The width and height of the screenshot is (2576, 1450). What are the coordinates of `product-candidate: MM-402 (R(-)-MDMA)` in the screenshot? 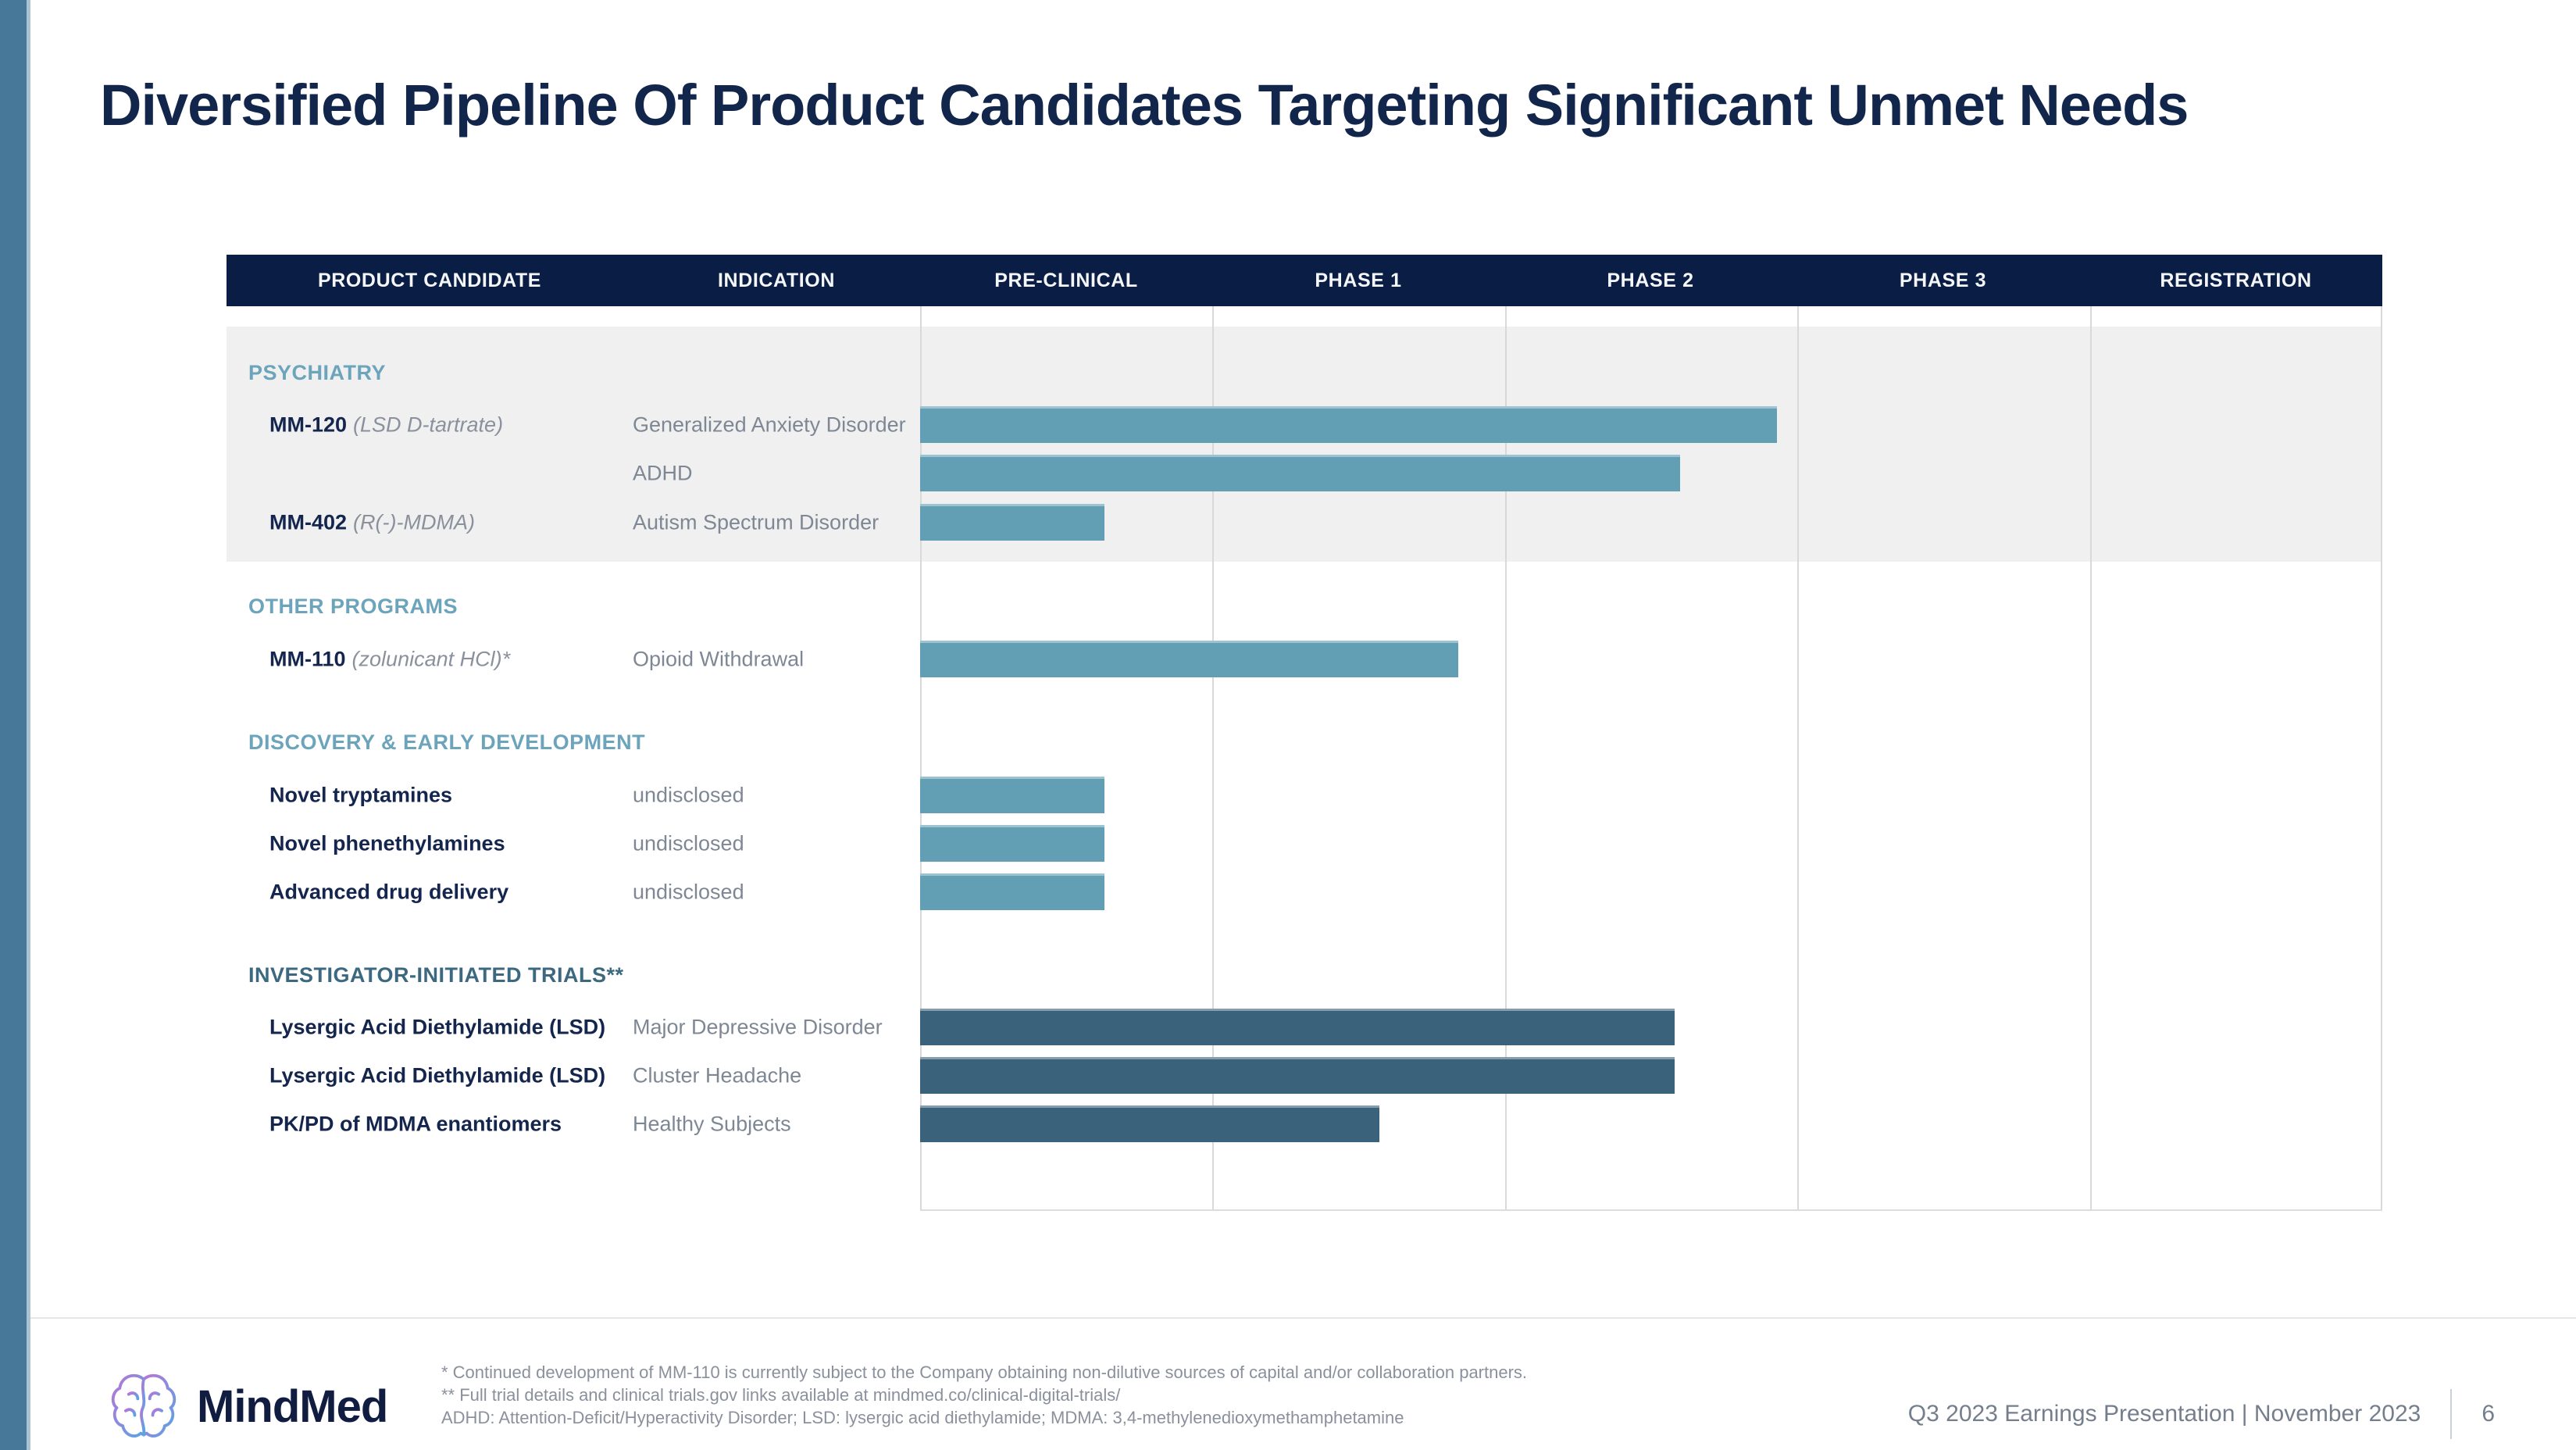 It's located at (372, 522).